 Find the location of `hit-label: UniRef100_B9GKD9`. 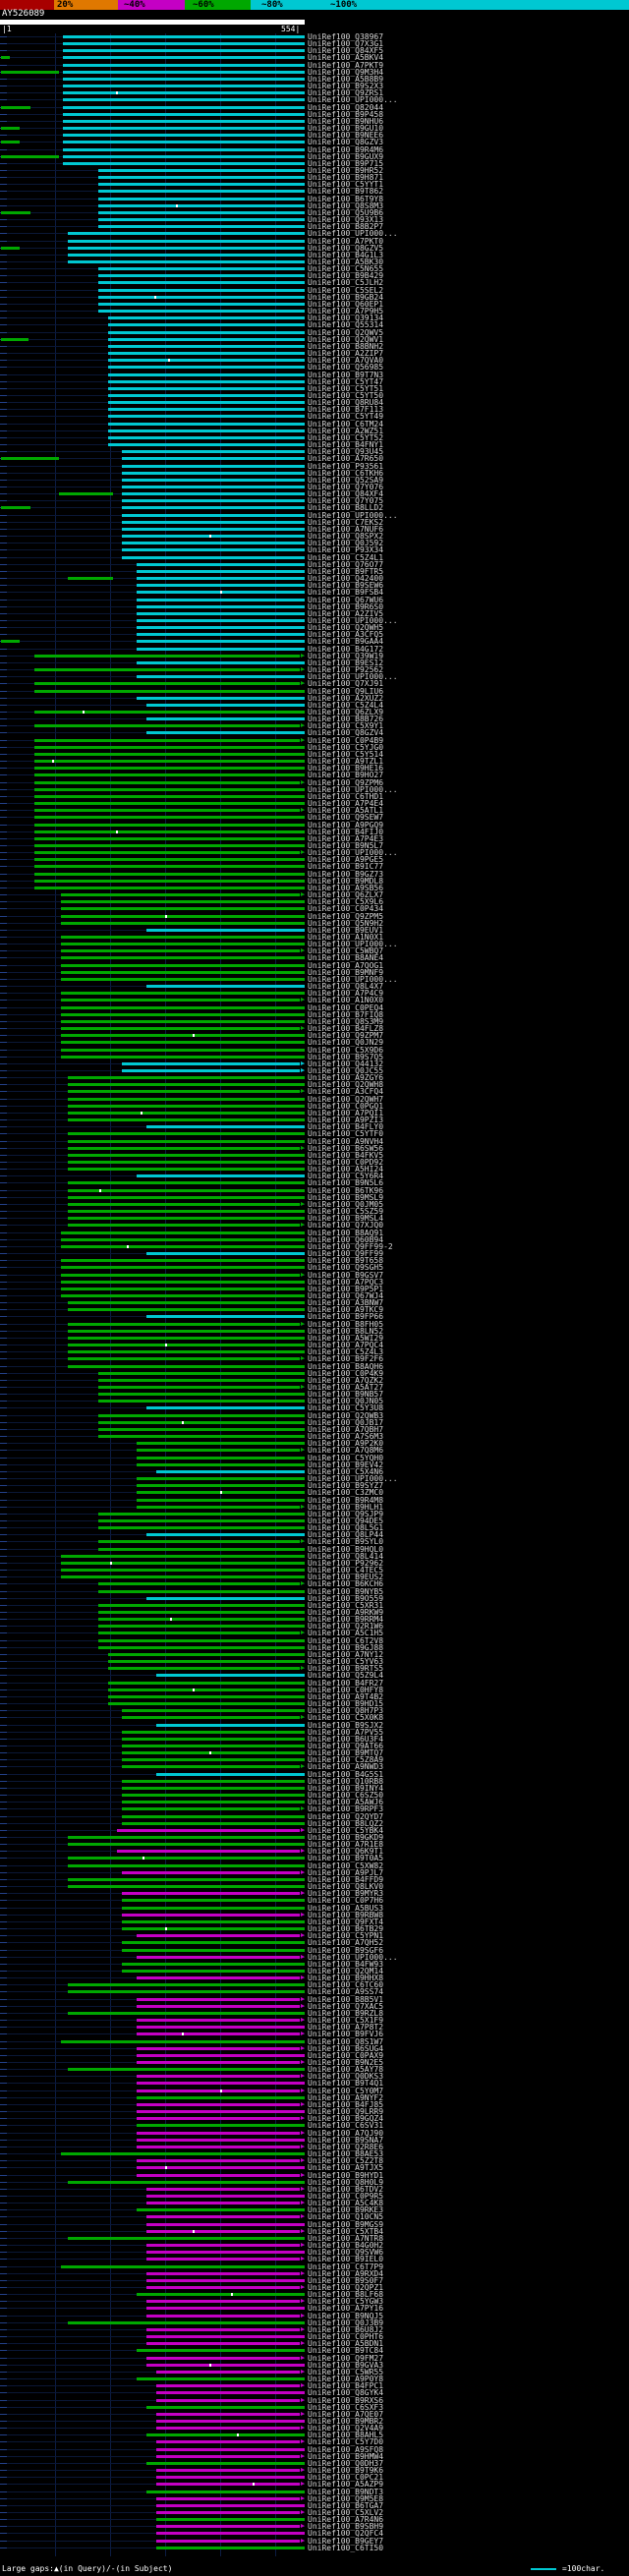

hit-label: UniRef100_B9GKD9 is located at coordinates (346, 1837).